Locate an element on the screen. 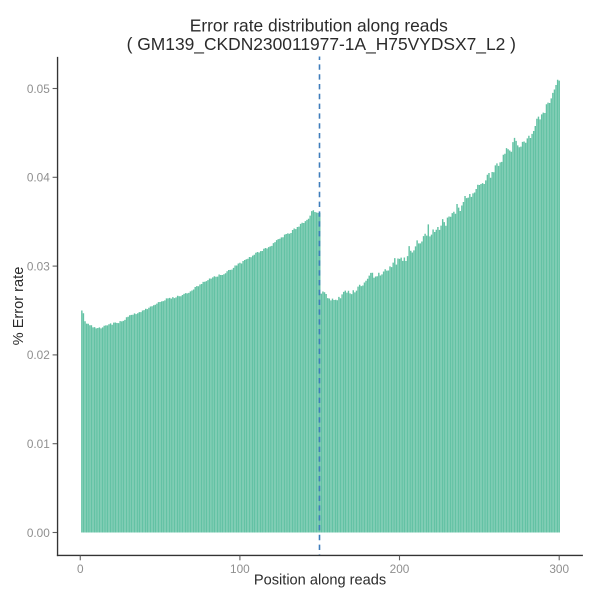 The image size is (600, 600). svg-text: % Error rate is located at coordinates (19, 306).